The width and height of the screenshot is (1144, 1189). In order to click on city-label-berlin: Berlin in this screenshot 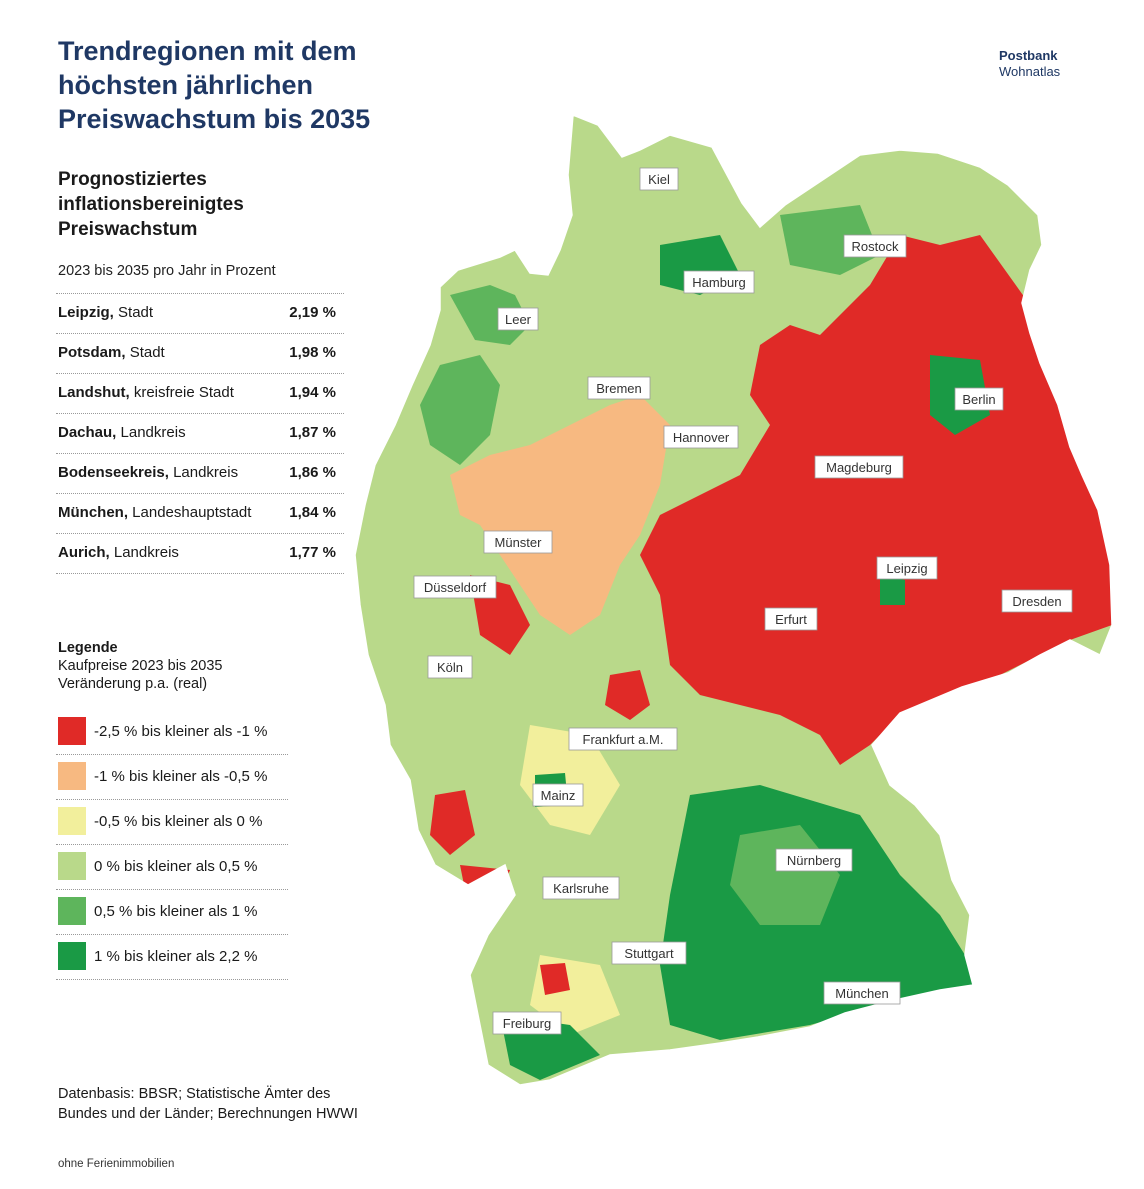, I will do `click(979, 399)`.